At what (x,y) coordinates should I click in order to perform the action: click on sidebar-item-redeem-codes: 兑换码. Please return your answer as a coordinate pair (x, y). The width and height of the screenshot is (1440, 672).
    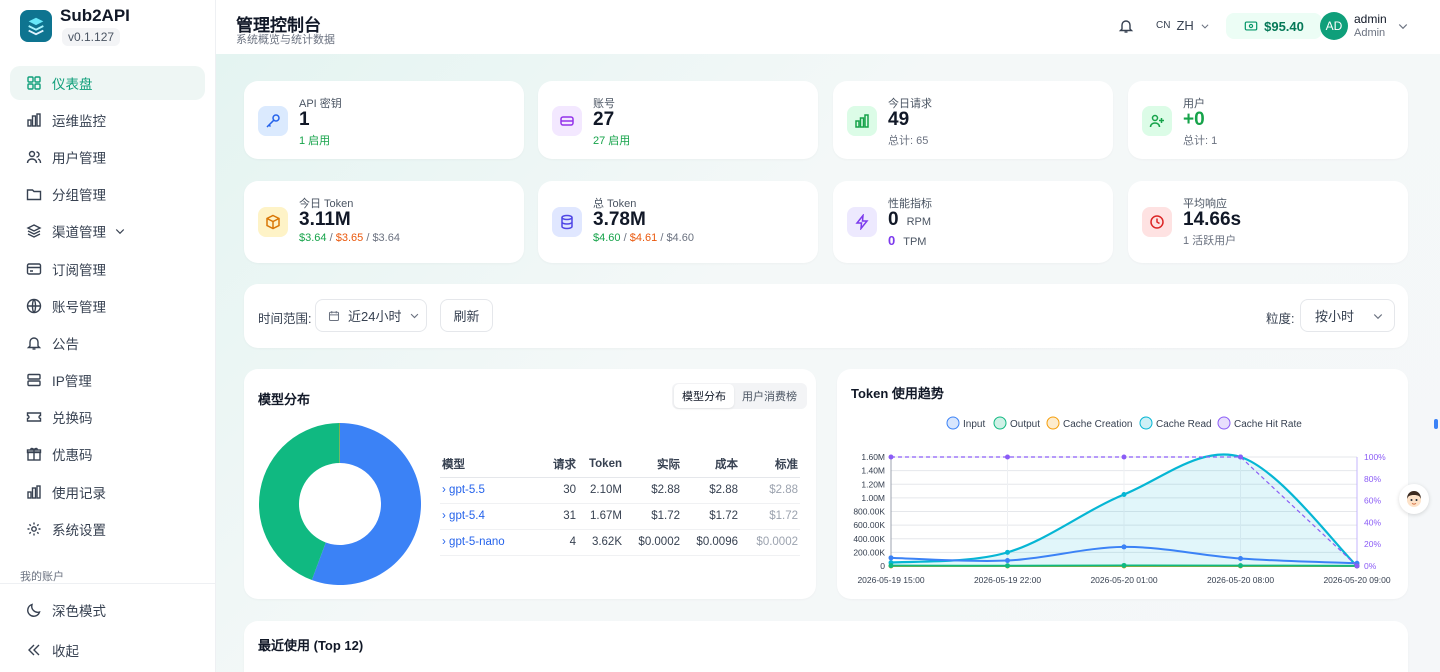
    Looking at the image, I should click on (107, 417).